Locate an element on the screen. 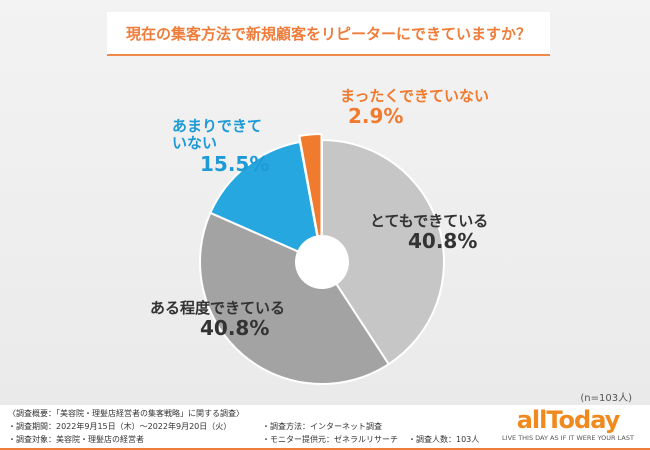 Image resolution: width=650 pixels, height=450 pixels. survey-period: ・調査期間：2022年9月15日（木）～2022年9月20日（火） is located at coordinates (120, 426).